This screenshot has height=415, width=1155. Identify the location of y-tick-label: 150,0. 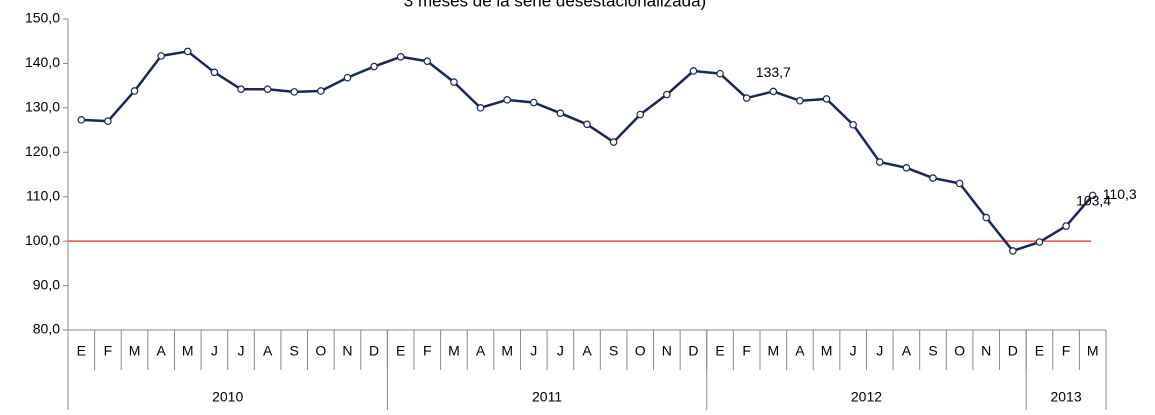
(42, 18).